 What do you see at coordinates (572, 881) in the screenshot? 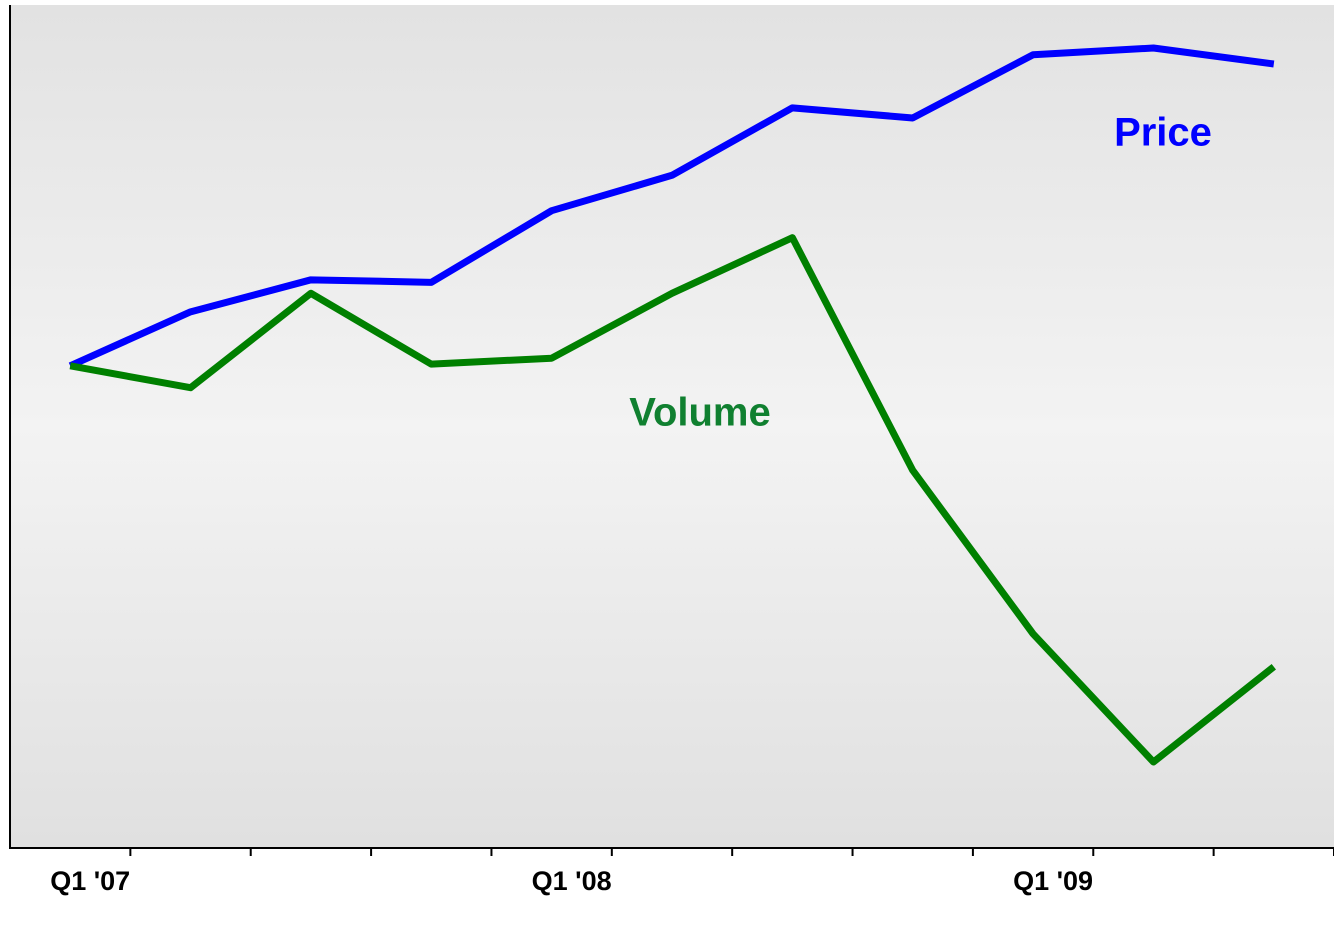
I see `x-tick-label: Q1 '08` at bounding box center [572, 881].